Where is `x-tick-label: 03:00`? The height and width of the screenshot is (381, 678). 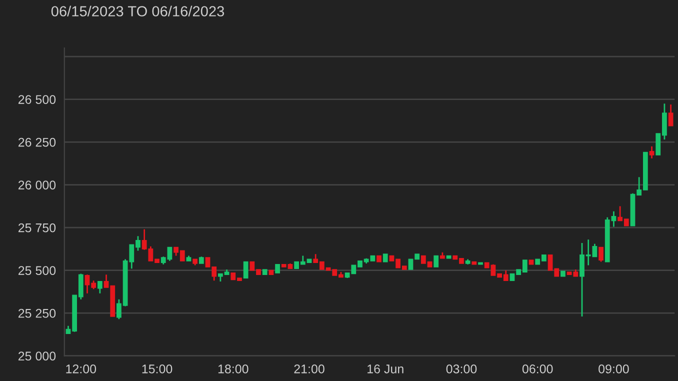
x-tick-label: 03:00 is located at coordinates (461, 369).